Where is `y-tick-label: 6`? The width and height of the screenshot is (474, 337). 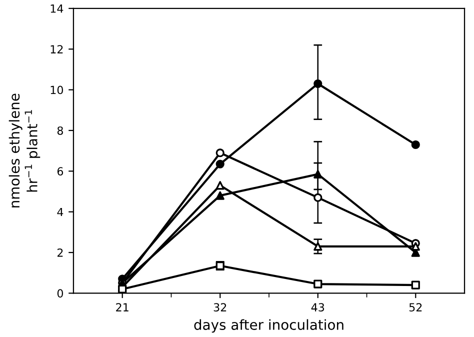
y-tick-label: 6 is located at coordinates (60, 171).